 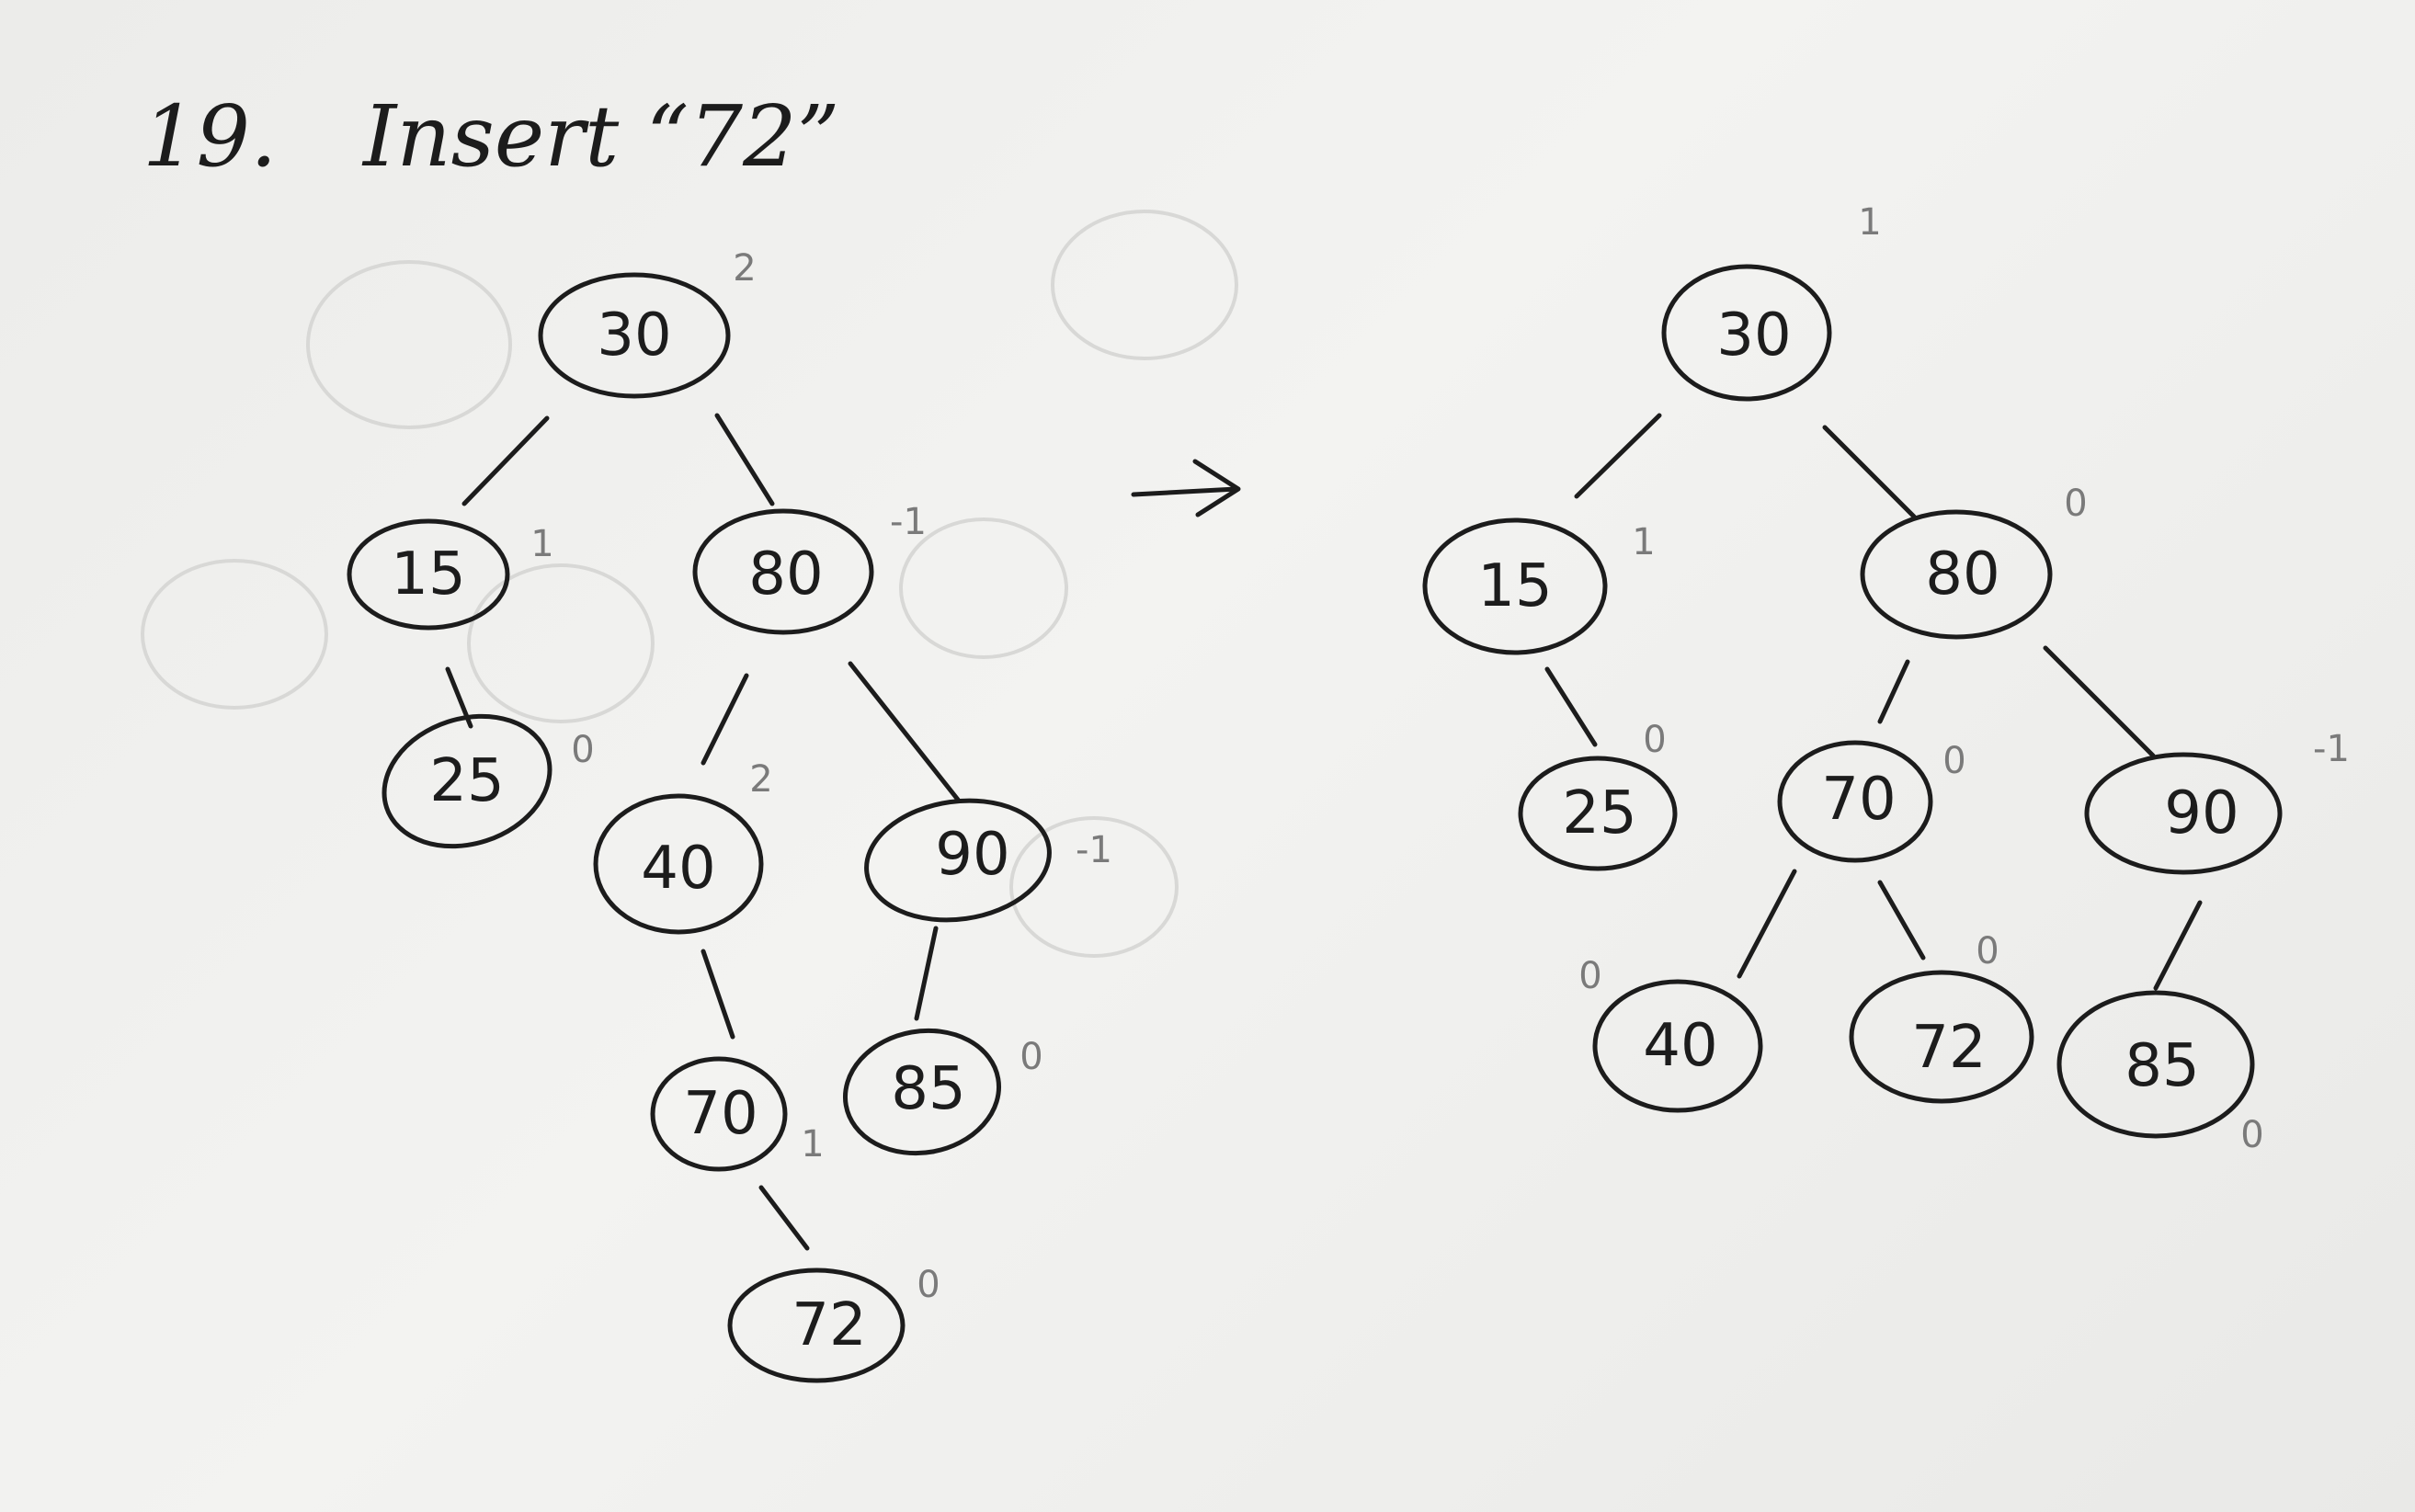 I want to click on tree-node: 30 1, so click(x=1771, y=302).